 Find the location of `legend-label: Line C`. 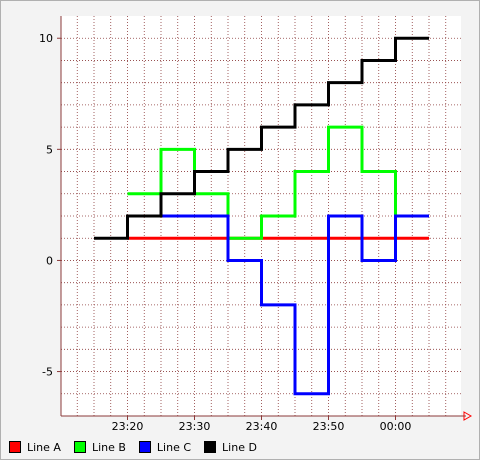

legend-label: Line C is located at coordinates (174, 447).